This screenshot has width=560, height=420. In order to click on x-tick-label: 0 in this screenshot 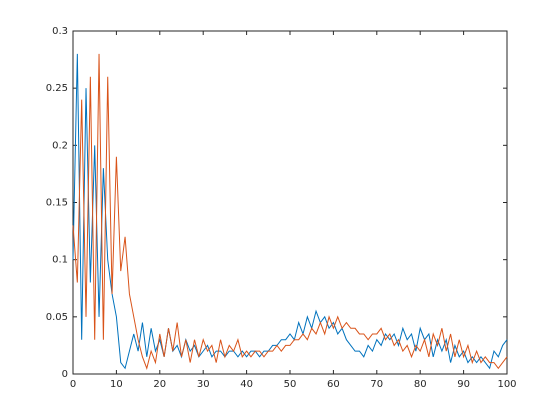, I will do `click(73, 384)`.